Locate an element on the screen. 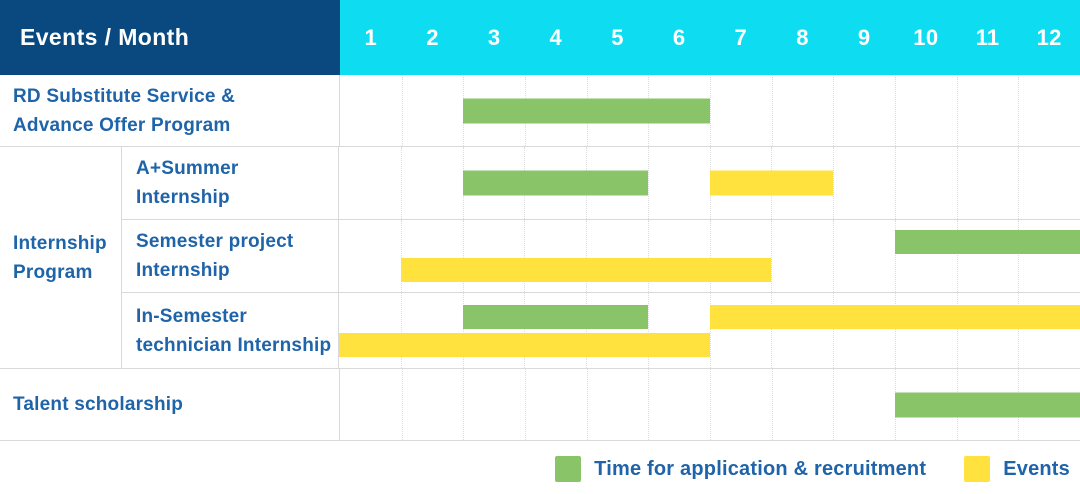  month-header-4: 4 is located at coordinates (556, 37).